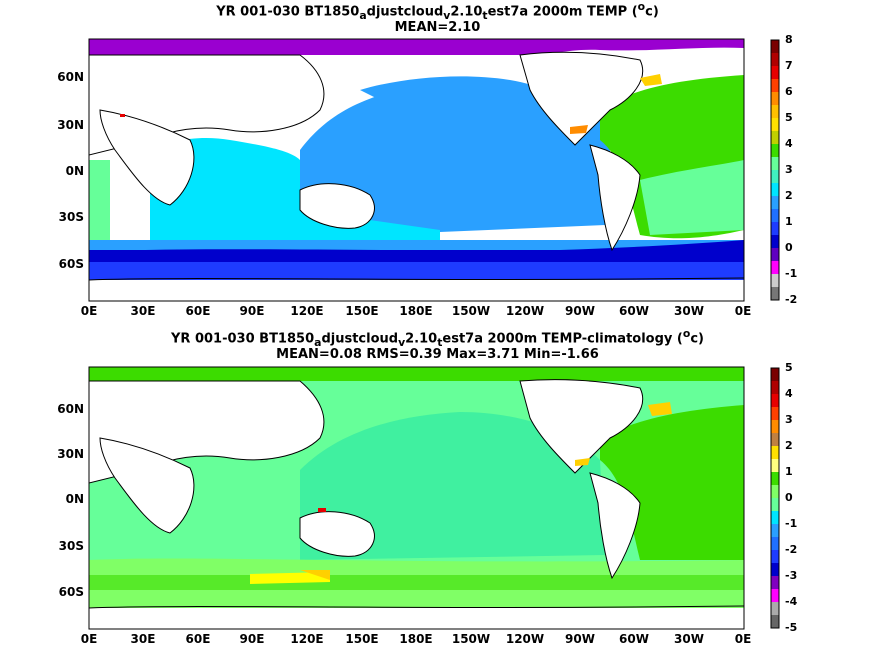 This screenshot has width=875, height=656. Describe the element at coordinates (789, 393) in the screenshot. I see `p2-cb-label: 4` at that location.